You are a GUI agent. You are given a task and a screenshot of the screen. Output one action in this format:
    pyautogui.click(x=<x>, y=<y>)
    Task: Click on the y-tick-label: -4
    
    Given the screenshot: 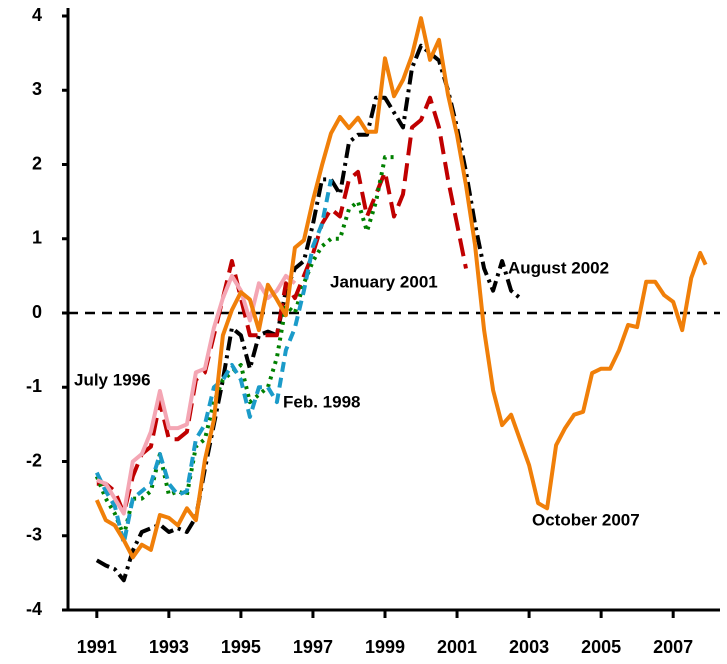 What is the action you would take?
    pyautogui.click(x=34, y=609)
    